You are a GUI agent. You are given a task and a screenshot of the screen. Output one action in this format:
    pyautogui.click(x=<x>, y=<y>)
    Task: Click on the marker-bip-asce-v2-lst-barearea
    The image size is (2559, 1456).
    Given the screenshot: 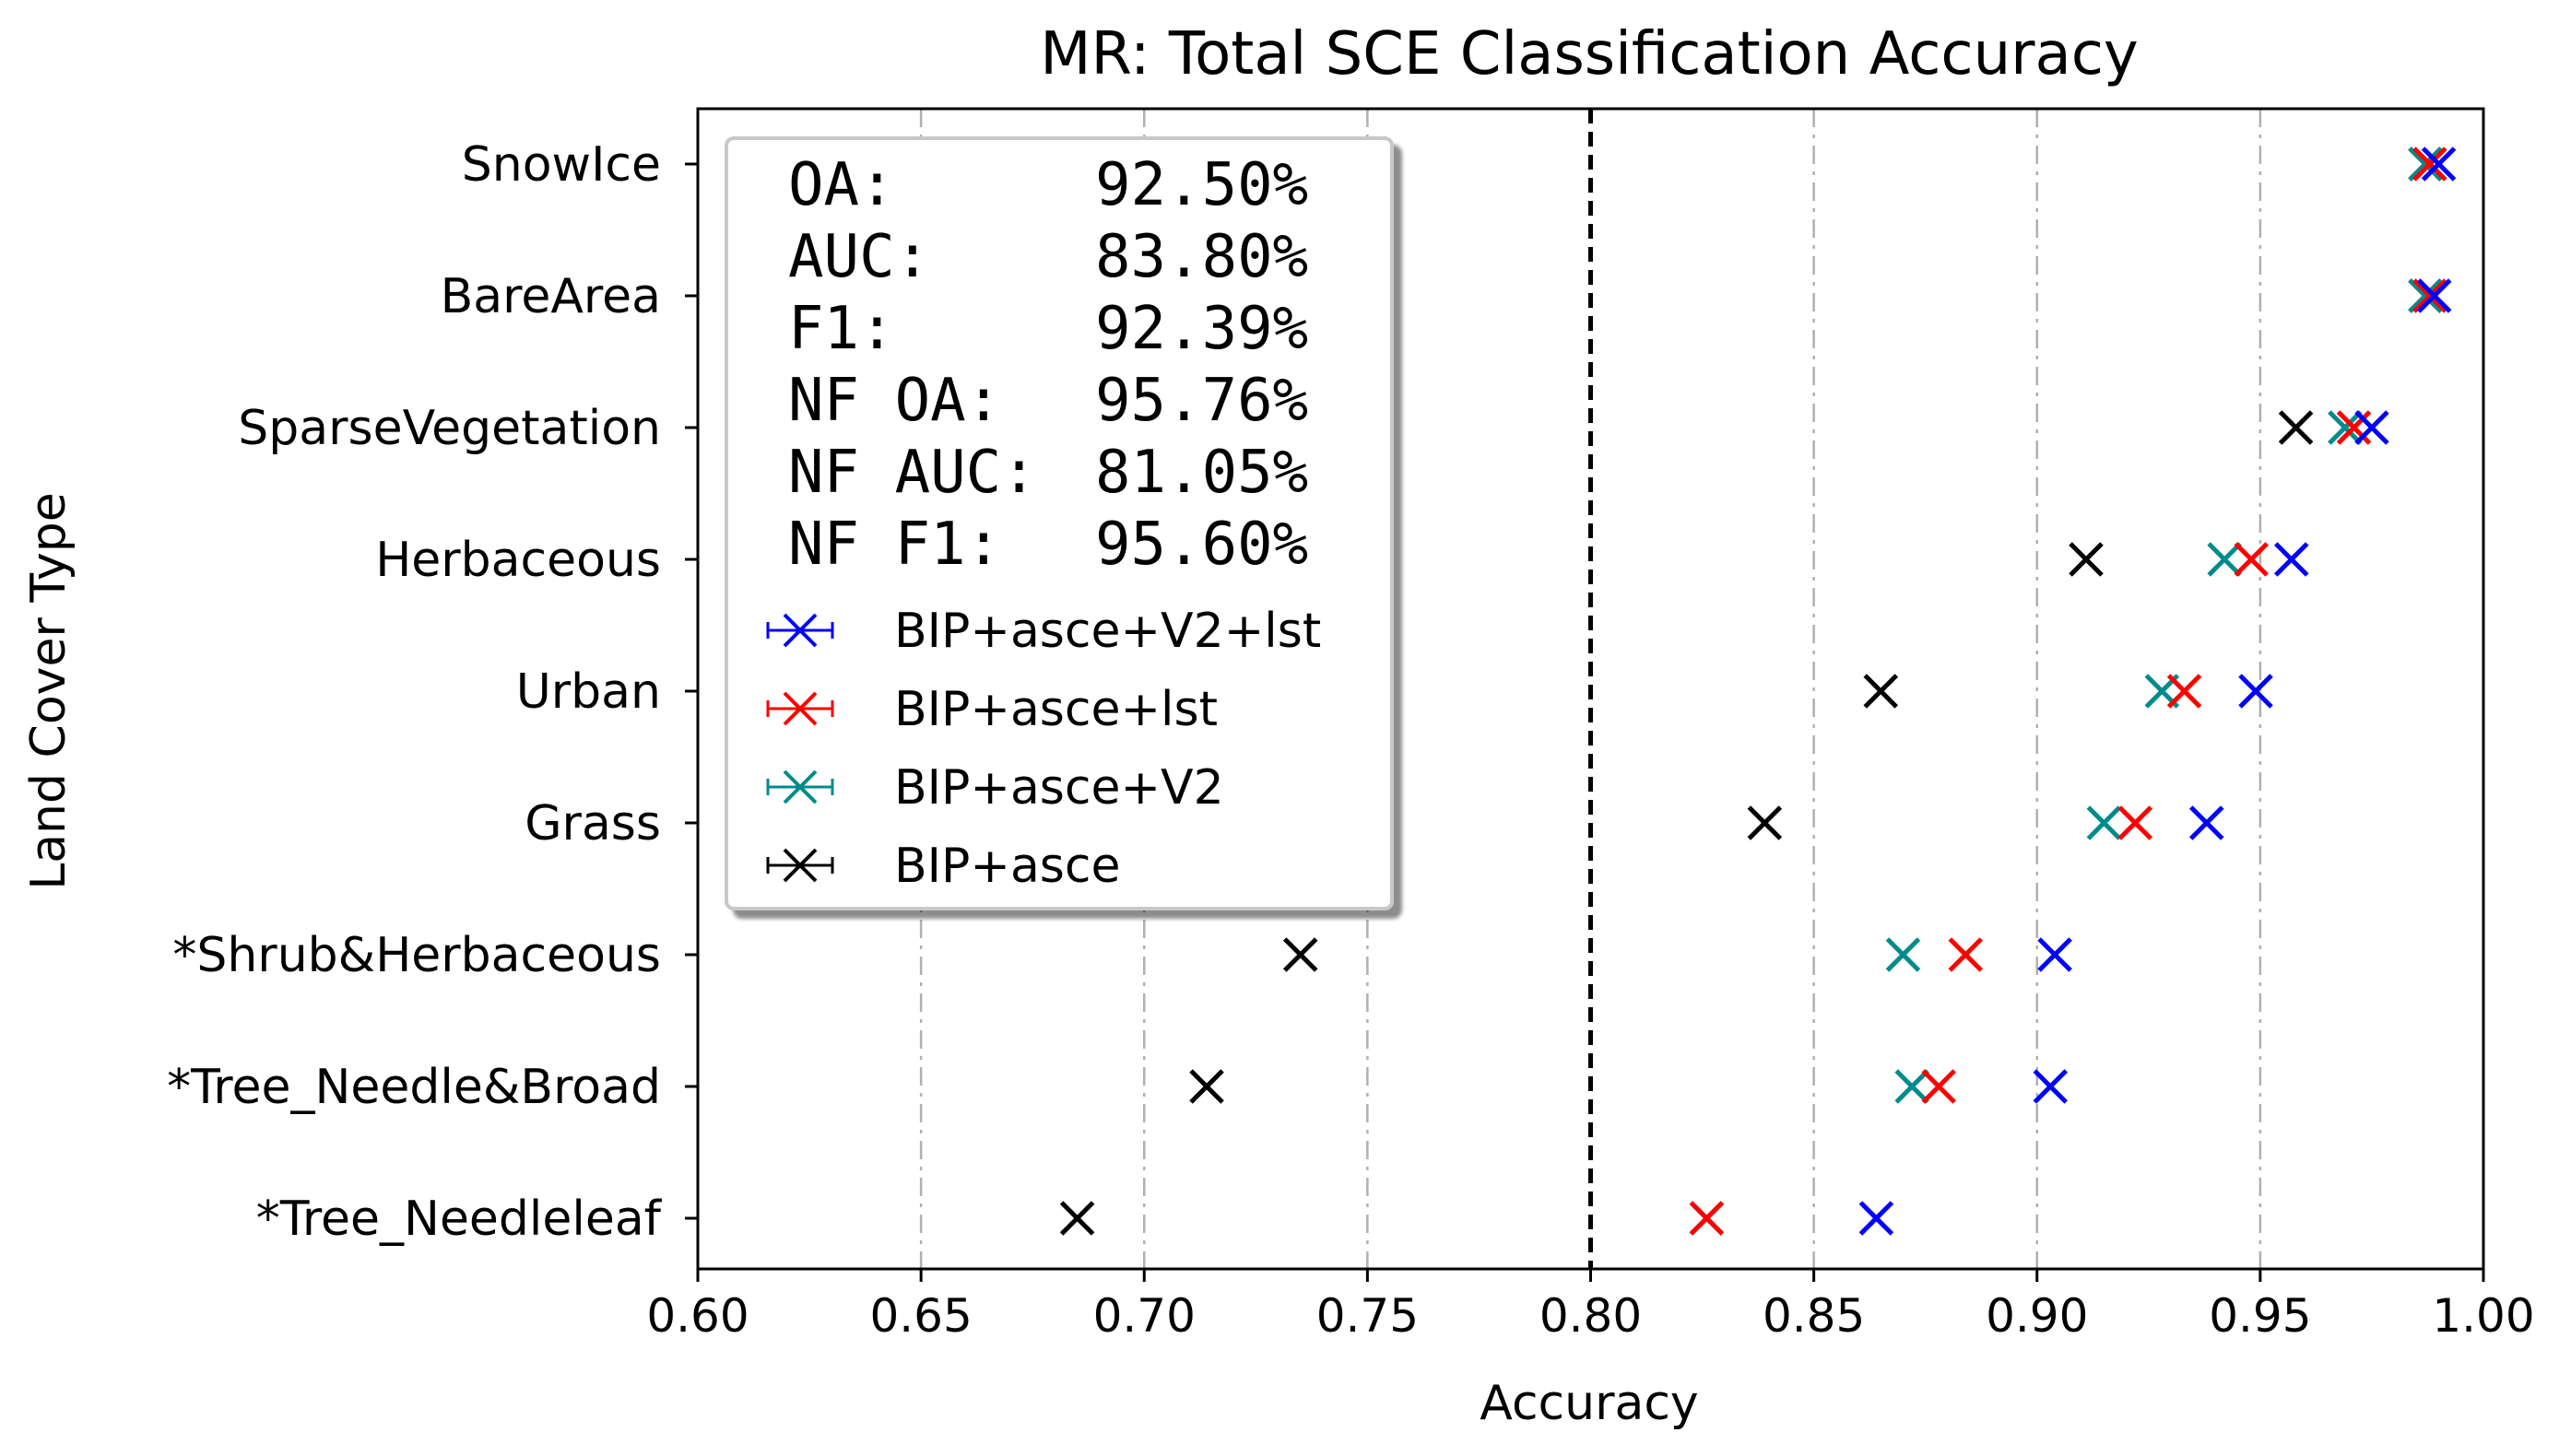 What is the action you would take?
    pyautogui.click(x=2434, y=295)
    